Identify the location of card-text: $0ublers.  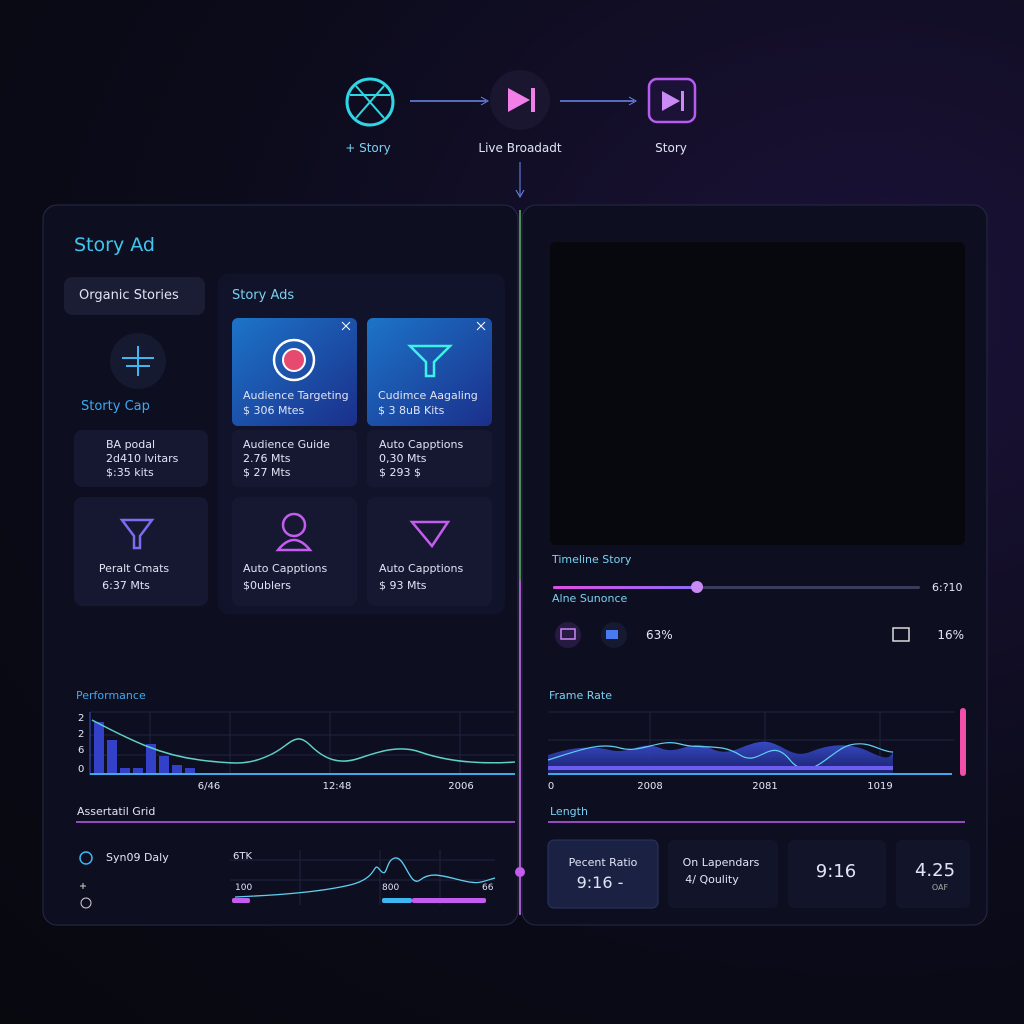
(267, 585).